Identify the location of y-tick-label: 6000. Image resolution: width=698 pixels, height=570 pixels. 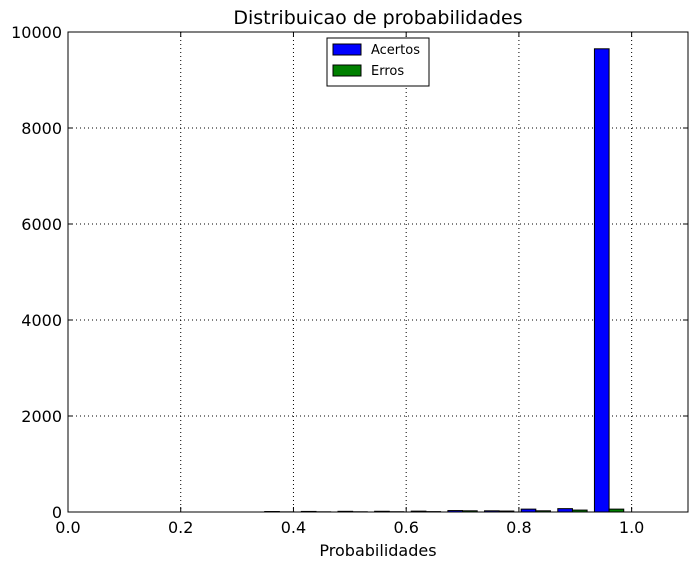
(41, 224).